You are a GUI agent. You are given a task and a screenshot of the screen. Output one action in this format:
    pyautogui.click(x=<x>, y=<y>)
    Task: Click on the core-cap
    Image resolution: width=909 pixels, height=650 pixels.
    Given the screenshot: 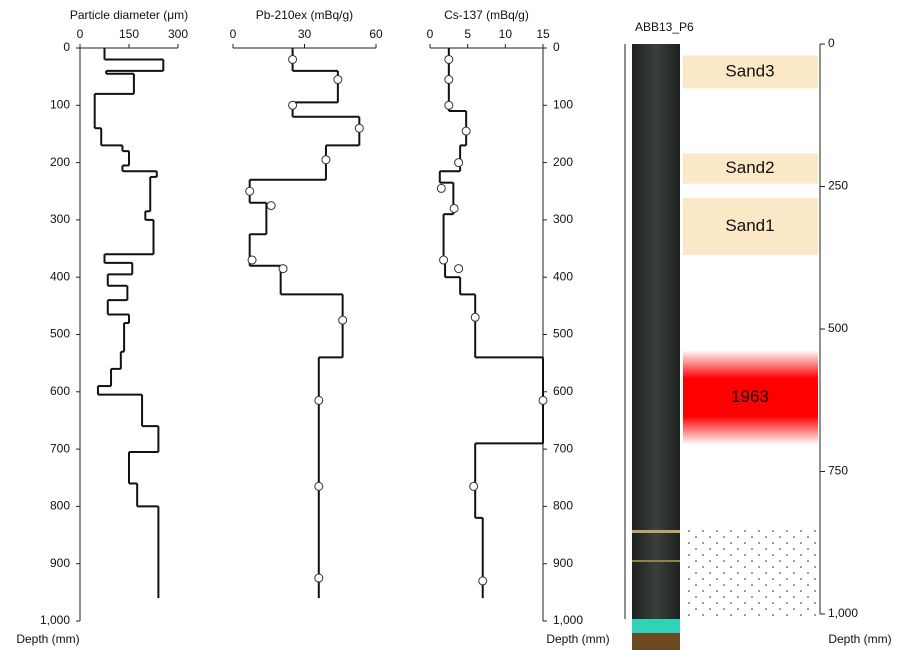 What is the action you would take?
    pyautogui.click(x=656, y=626)
    